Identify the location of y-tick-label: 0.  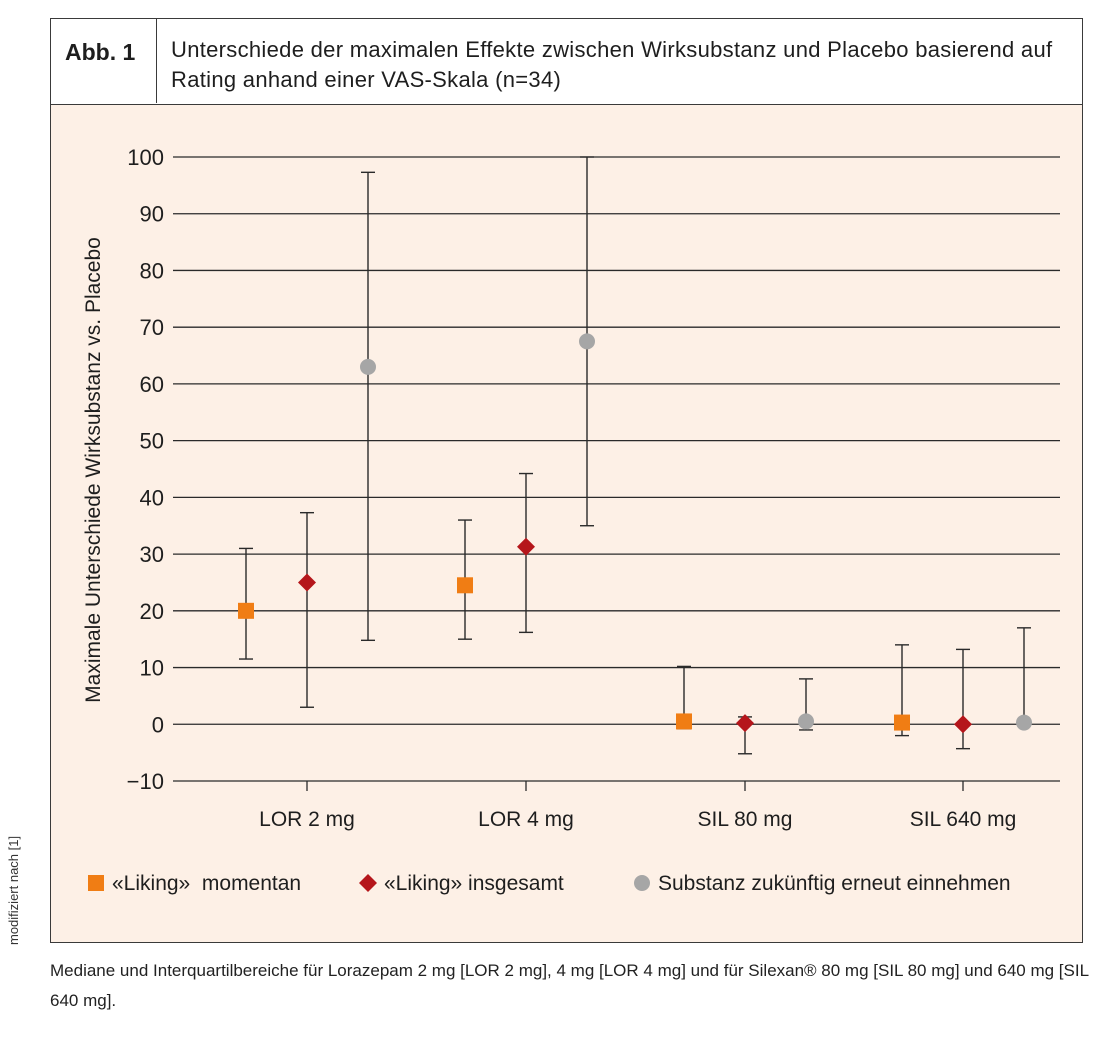
(158, 724).